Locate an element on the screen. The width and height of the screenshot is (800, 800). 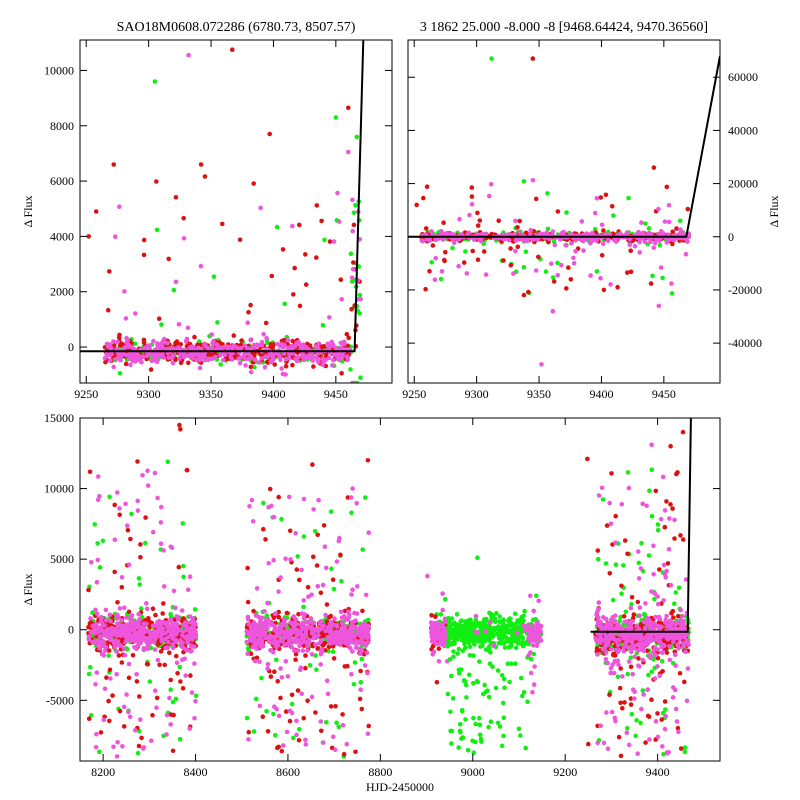
chart-title: SAO18M0608.072286 (6780.73, 8507.57) is located at coordinates (236, 27).